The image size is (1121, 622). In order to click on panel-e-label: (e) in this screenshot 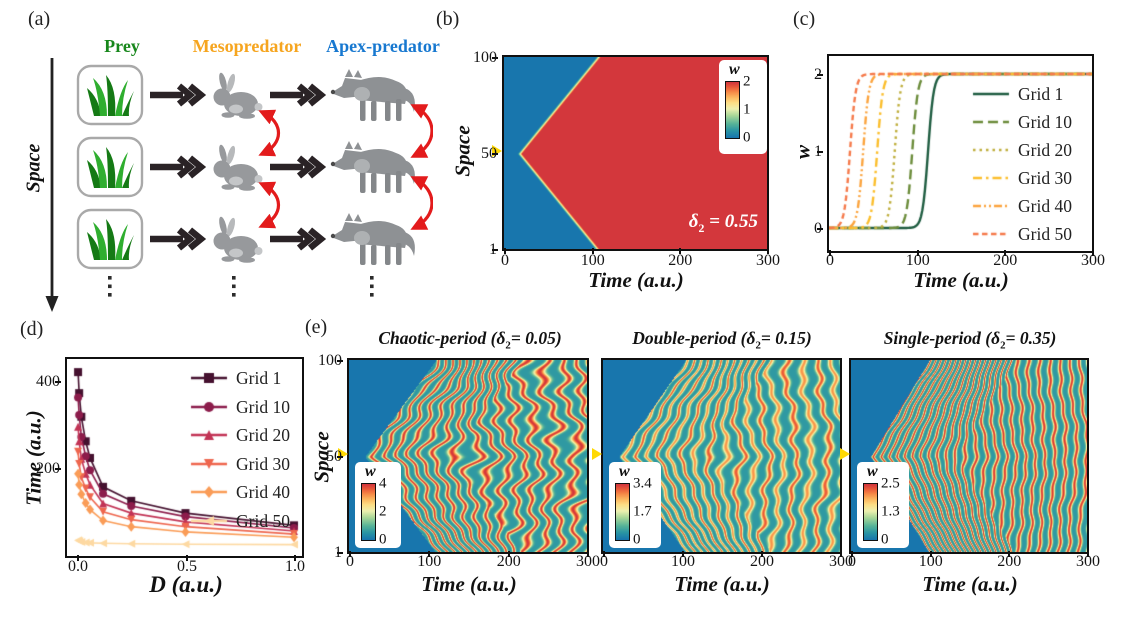, I will do `click(316, 327)`.